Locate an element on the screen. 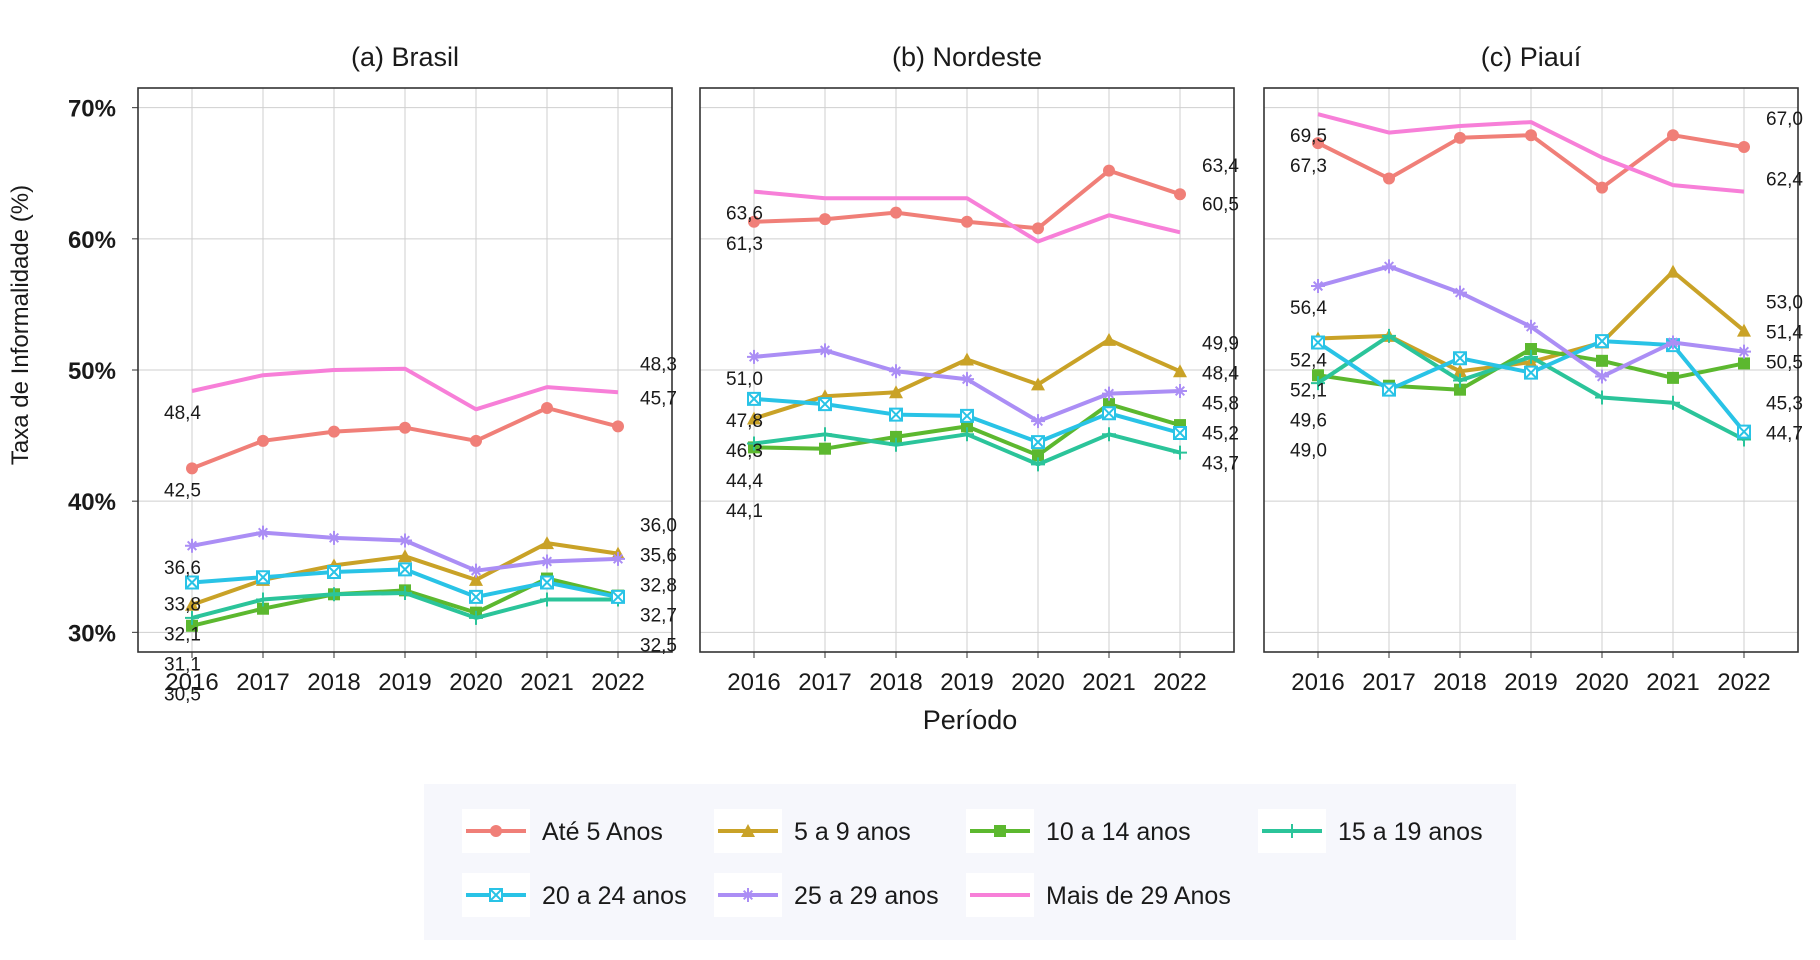 The height and width of the screenshot is (960, 1820). data-label: 52,1 is located at coordinates (1308, 391).